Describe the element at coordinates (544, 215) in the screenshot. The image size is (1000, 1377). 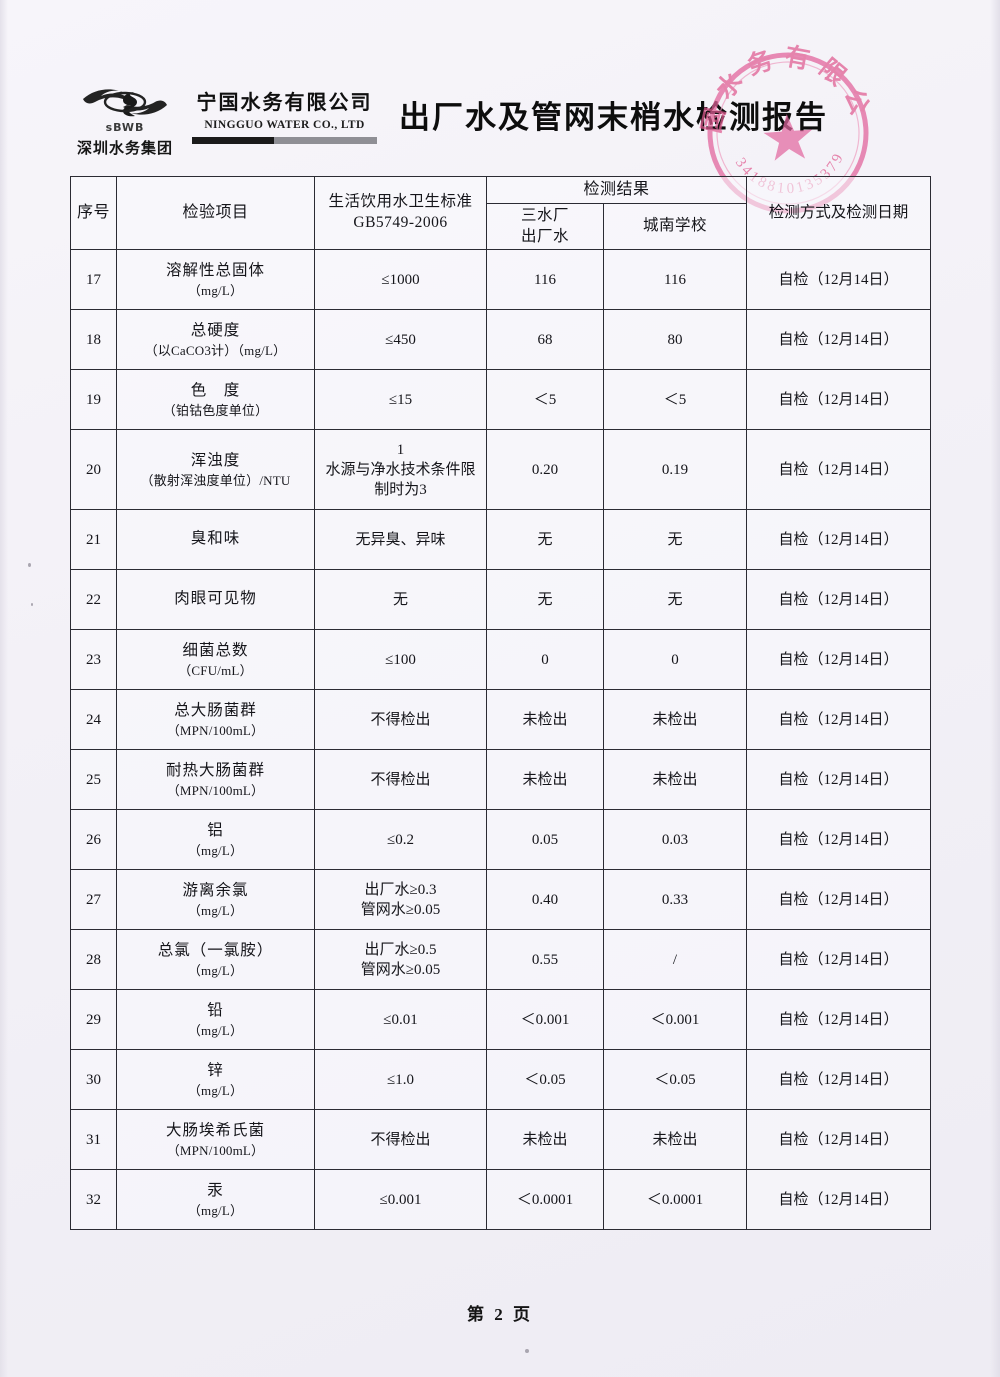
I see `result-plant-line1: 三水厂` at that location.